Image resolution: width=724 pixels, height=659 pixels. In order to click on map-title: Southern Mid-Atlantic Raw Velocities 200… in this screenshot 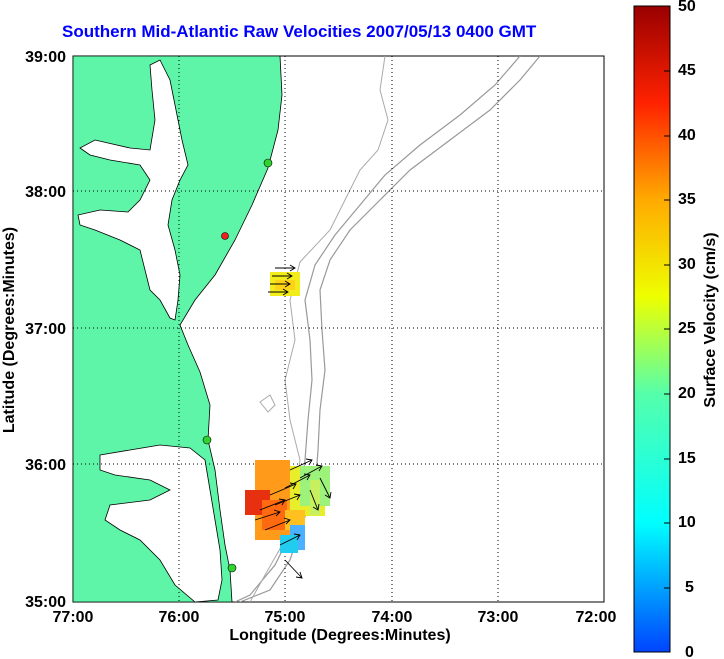, I will do `click(299, 31)`.